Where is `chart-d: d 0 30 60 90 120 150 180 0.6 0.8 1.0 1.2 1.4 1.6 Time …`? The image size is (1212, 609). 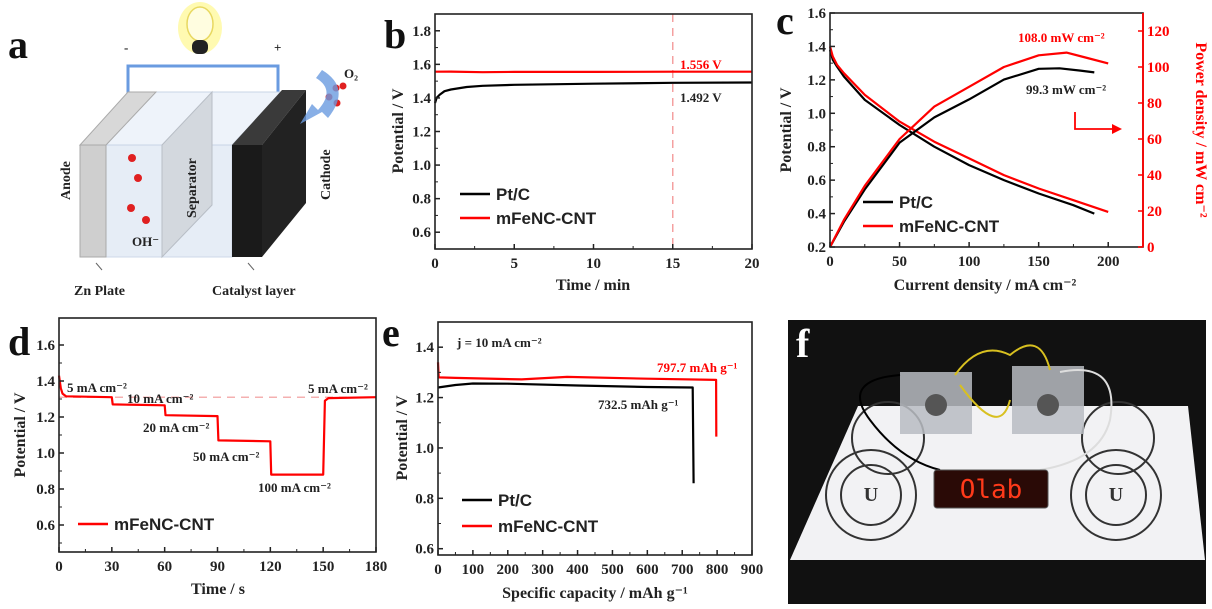
chart-d: d 0 30 60 90 120 150 180 0.6 0.8 1.0 1.2 1.4 1.6 Time … is located at coordinates (197, 457).